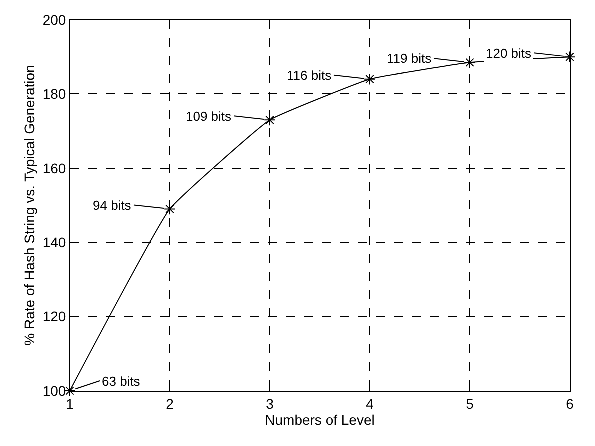 This screenshot has height=446, width=595. Describe the element at coordinates (570, 404) in the screenshot. I see `x-tick-label: 6` at that location.